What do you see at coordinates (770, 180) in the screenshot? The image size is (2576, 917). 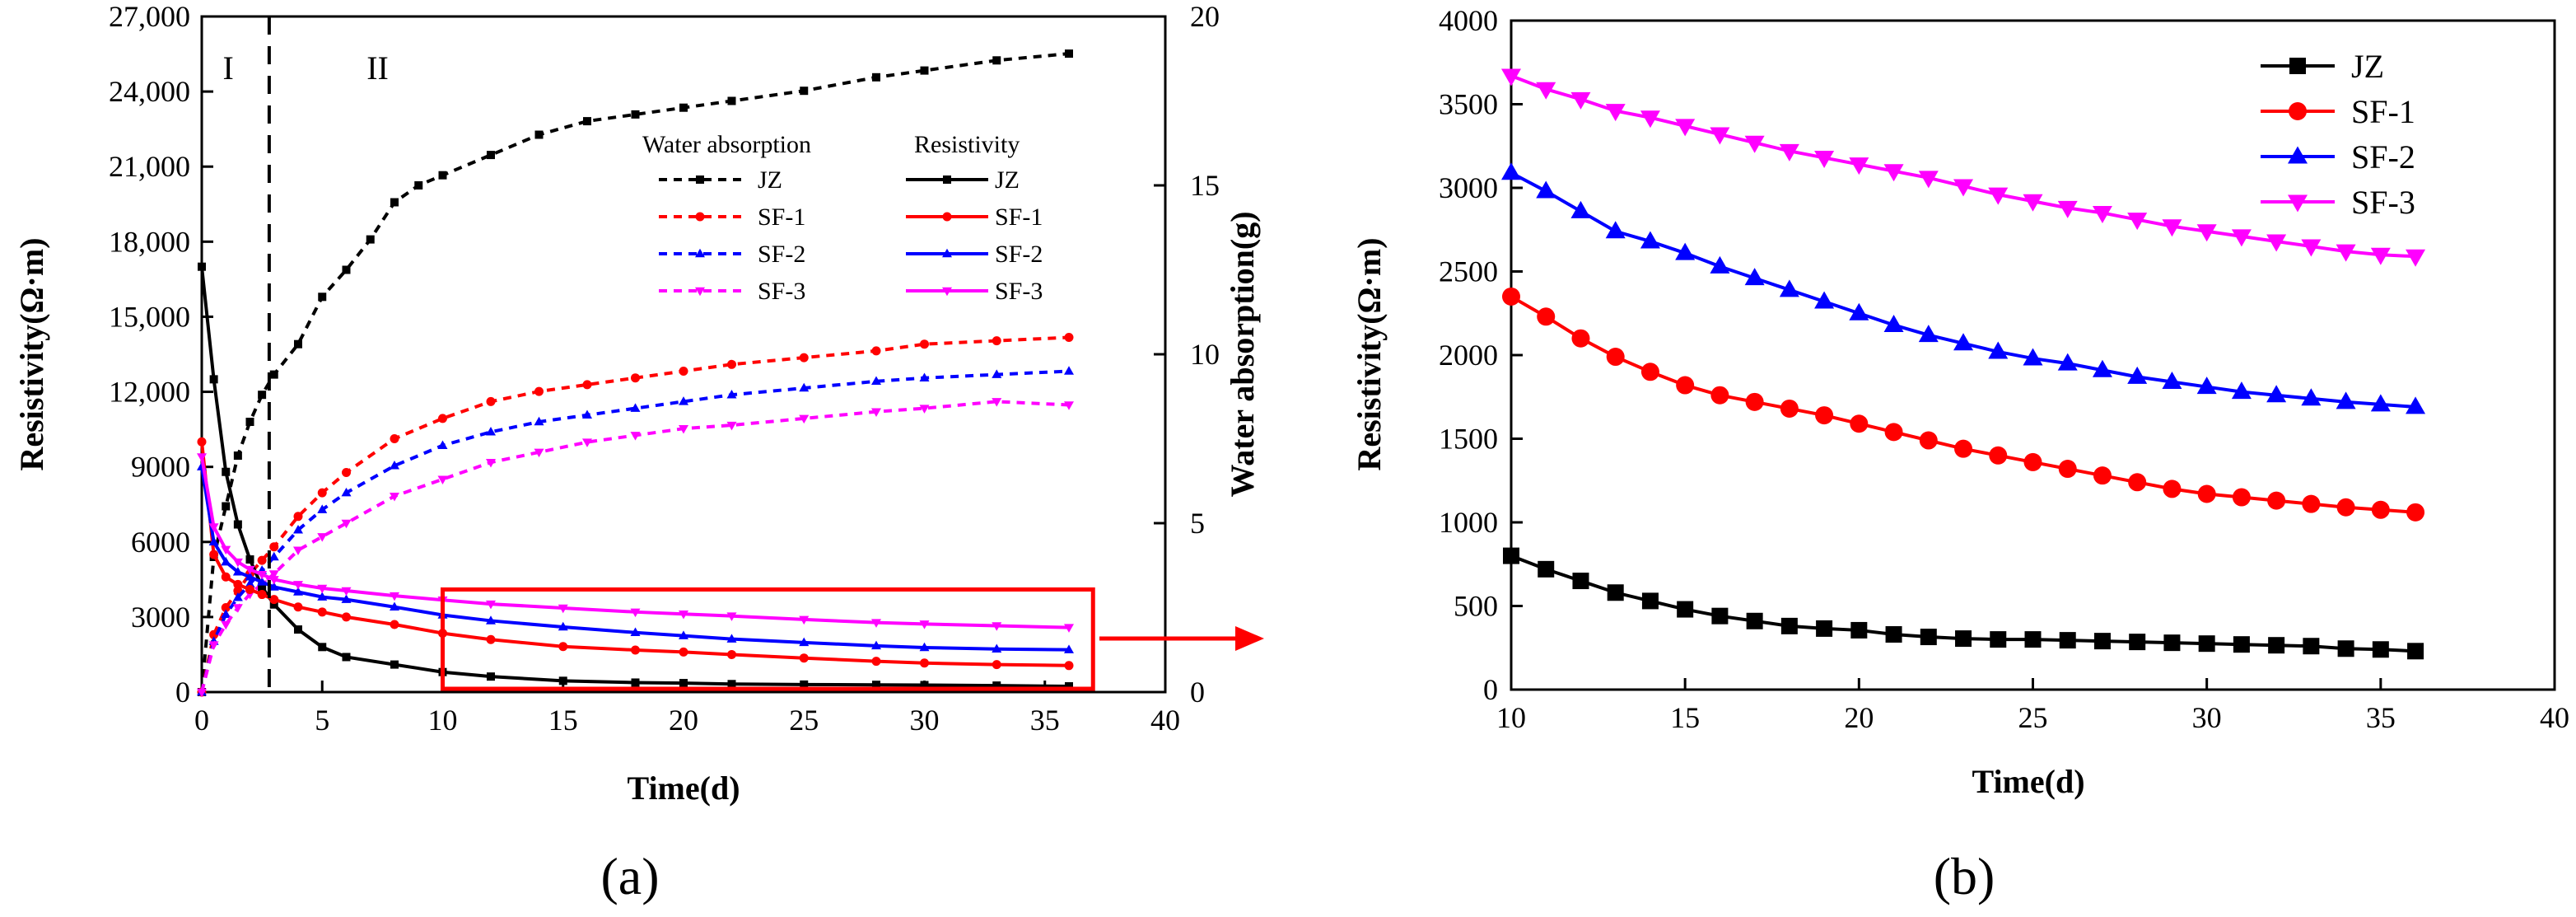 I see `legend-water-label-jz: JZ` at bounding box center [770, 180].